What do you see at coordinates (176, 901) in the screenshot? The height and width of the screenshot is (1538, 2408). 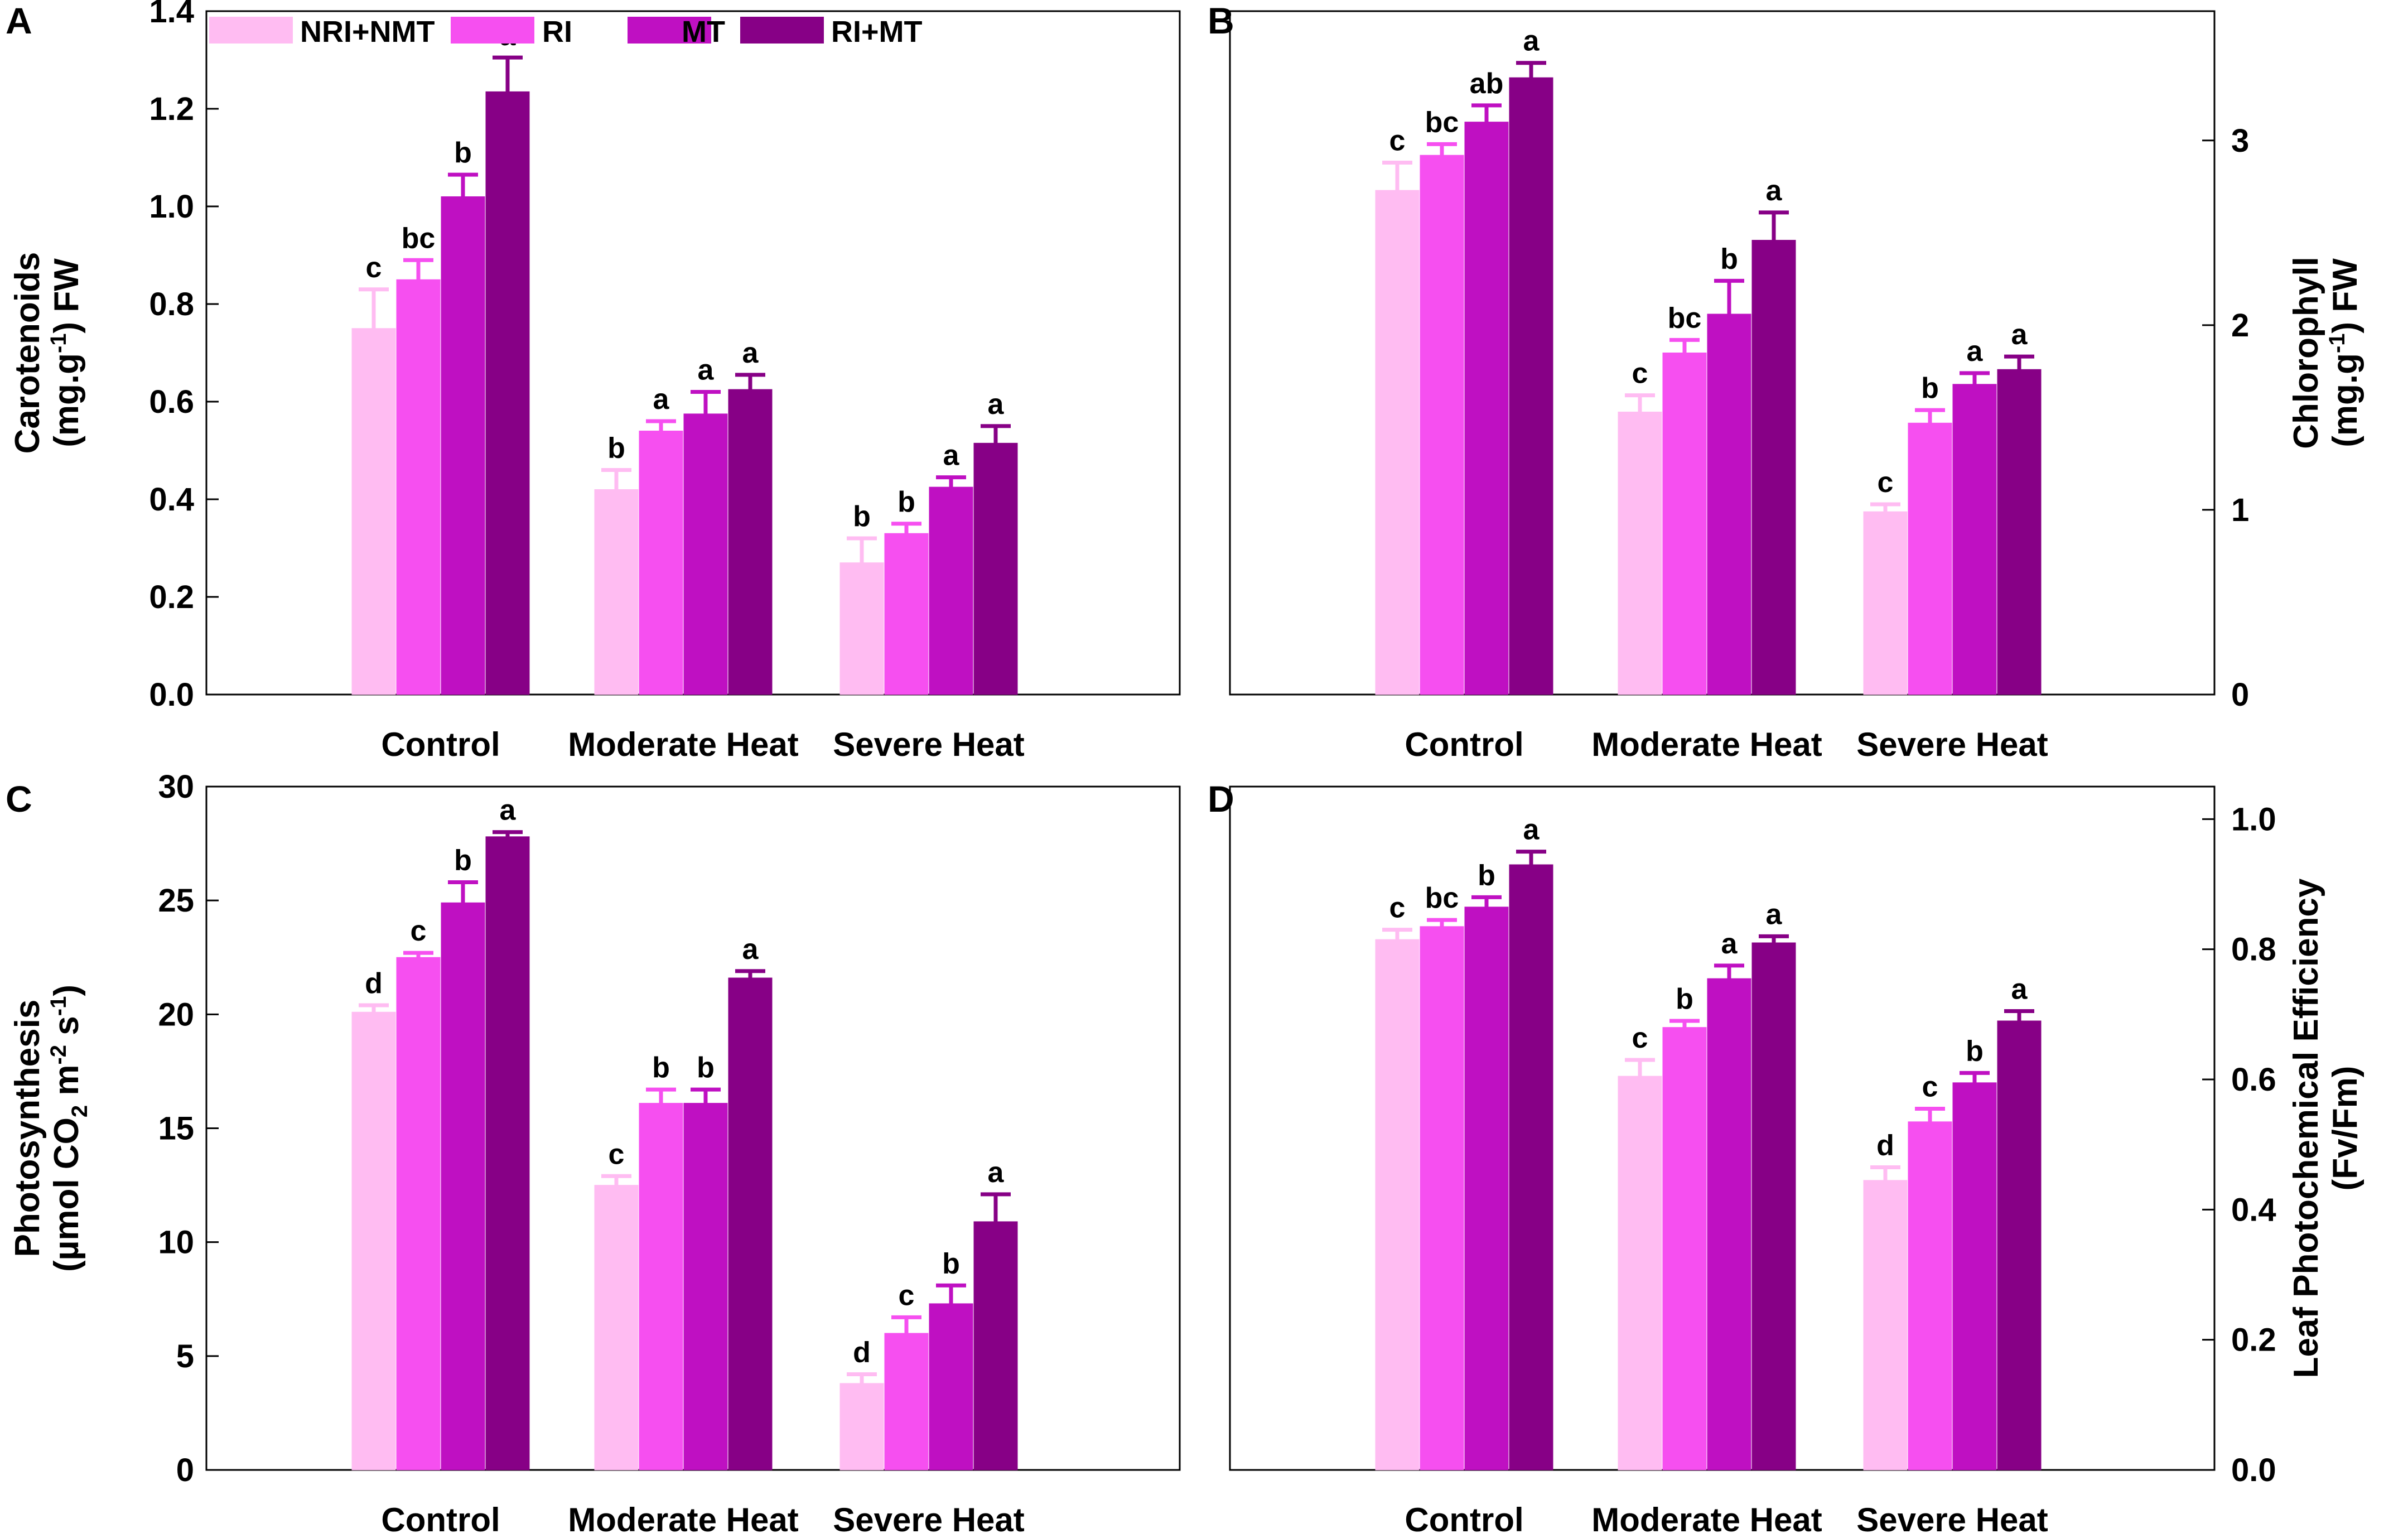 I see `y-tick-label: 25` at bounding box center [176, 901].